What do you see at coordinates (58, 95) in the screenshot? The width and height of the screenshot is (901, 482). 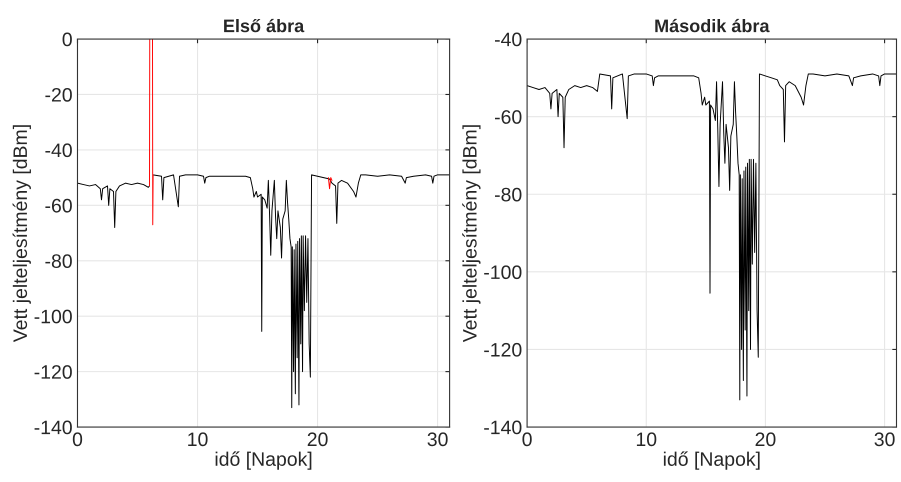 I see `y-tick-label: -20` at bounding box center [58, 95].